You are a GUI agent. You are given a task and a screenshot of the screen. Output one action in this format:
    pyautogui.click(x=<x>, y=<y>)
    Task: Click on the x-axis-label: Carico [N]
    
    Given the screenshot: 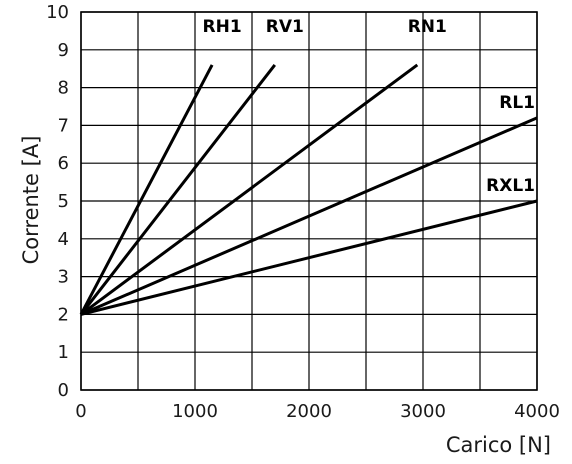 What is the action you would take?
    pyautogui.click(x=498, y=445)
    